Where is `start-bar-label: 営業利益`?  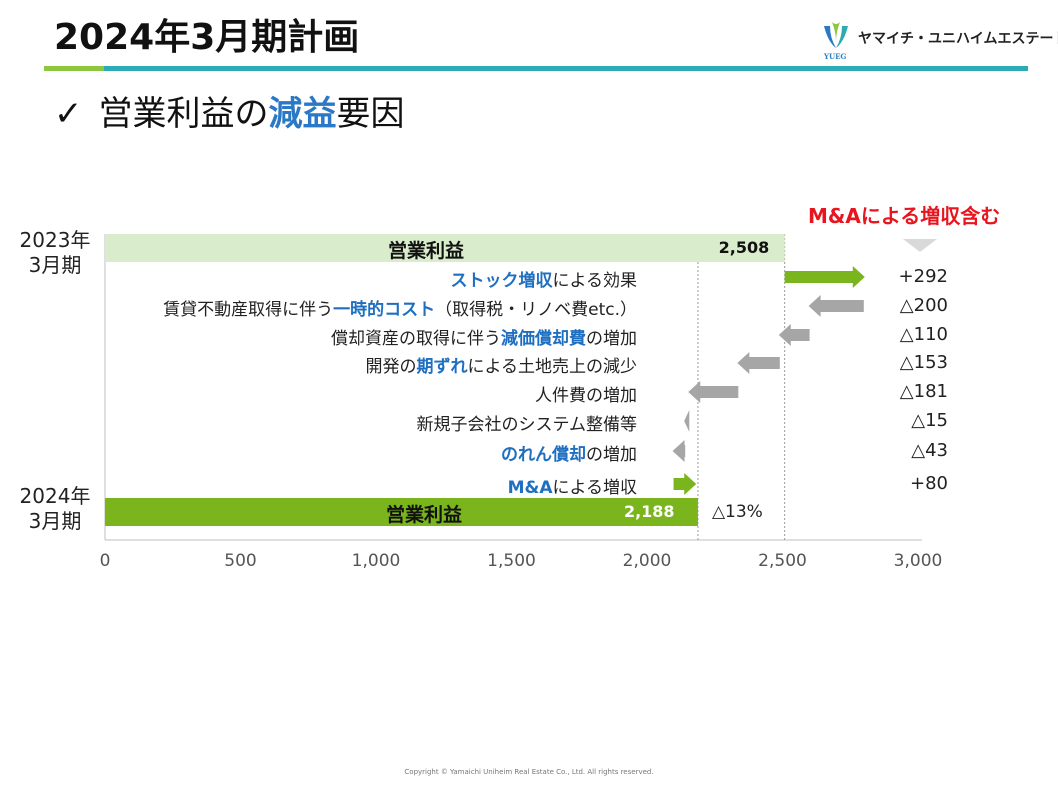
start-bar-label: 営業利益 is located at coordinates (426, 251).